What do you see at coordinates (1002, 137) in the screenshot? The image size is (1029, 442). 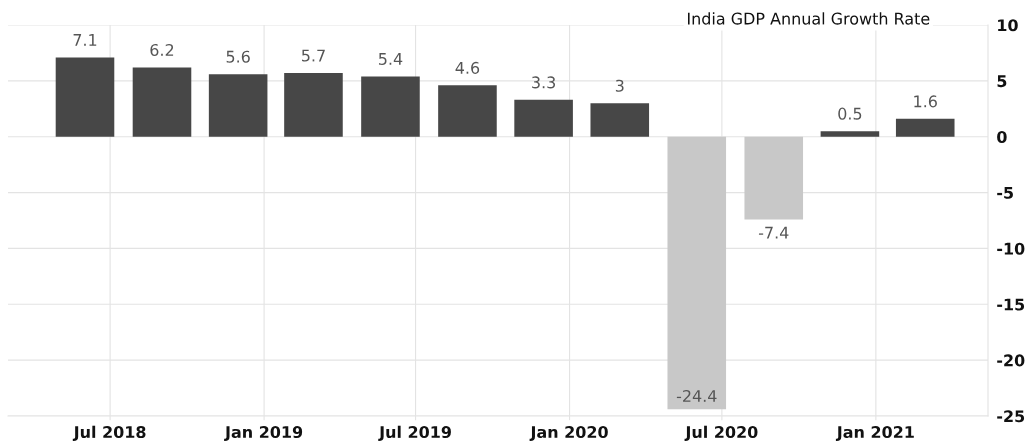 I see `y-tick-label: 0` at bounding box center [1002, 137].